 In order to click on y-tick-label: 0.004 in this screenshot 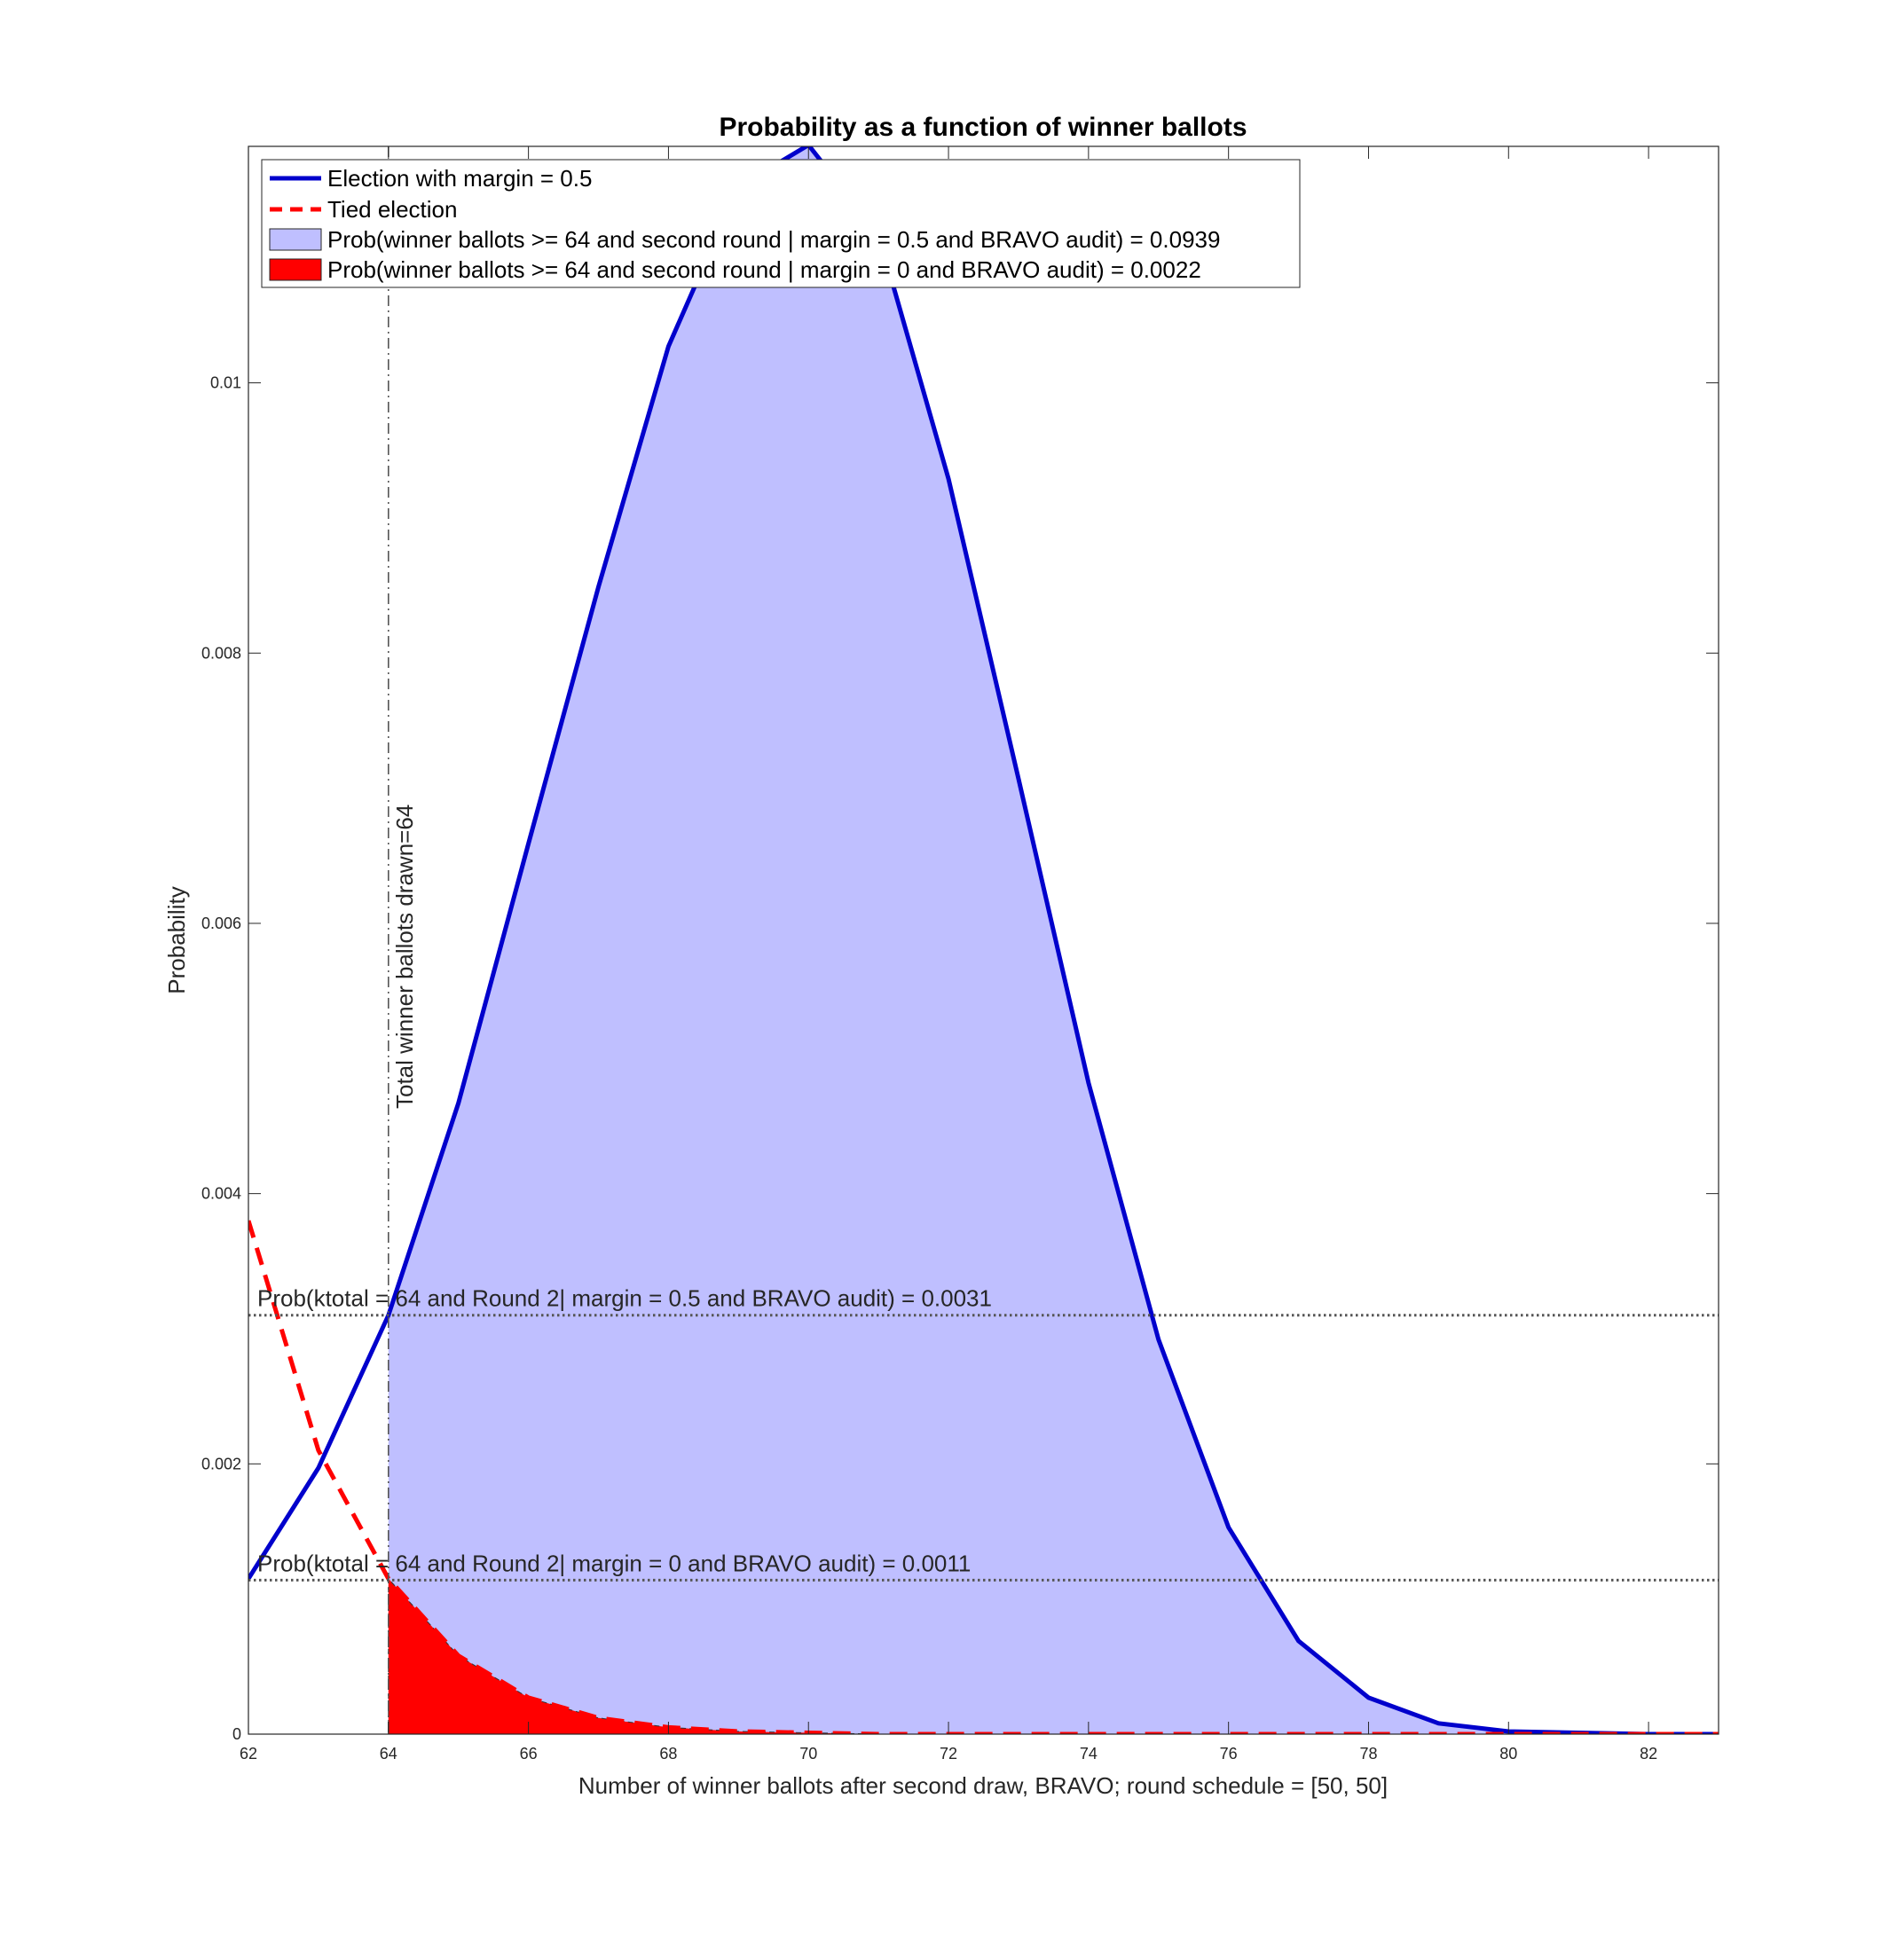, I will do `click(221, 1194)`.